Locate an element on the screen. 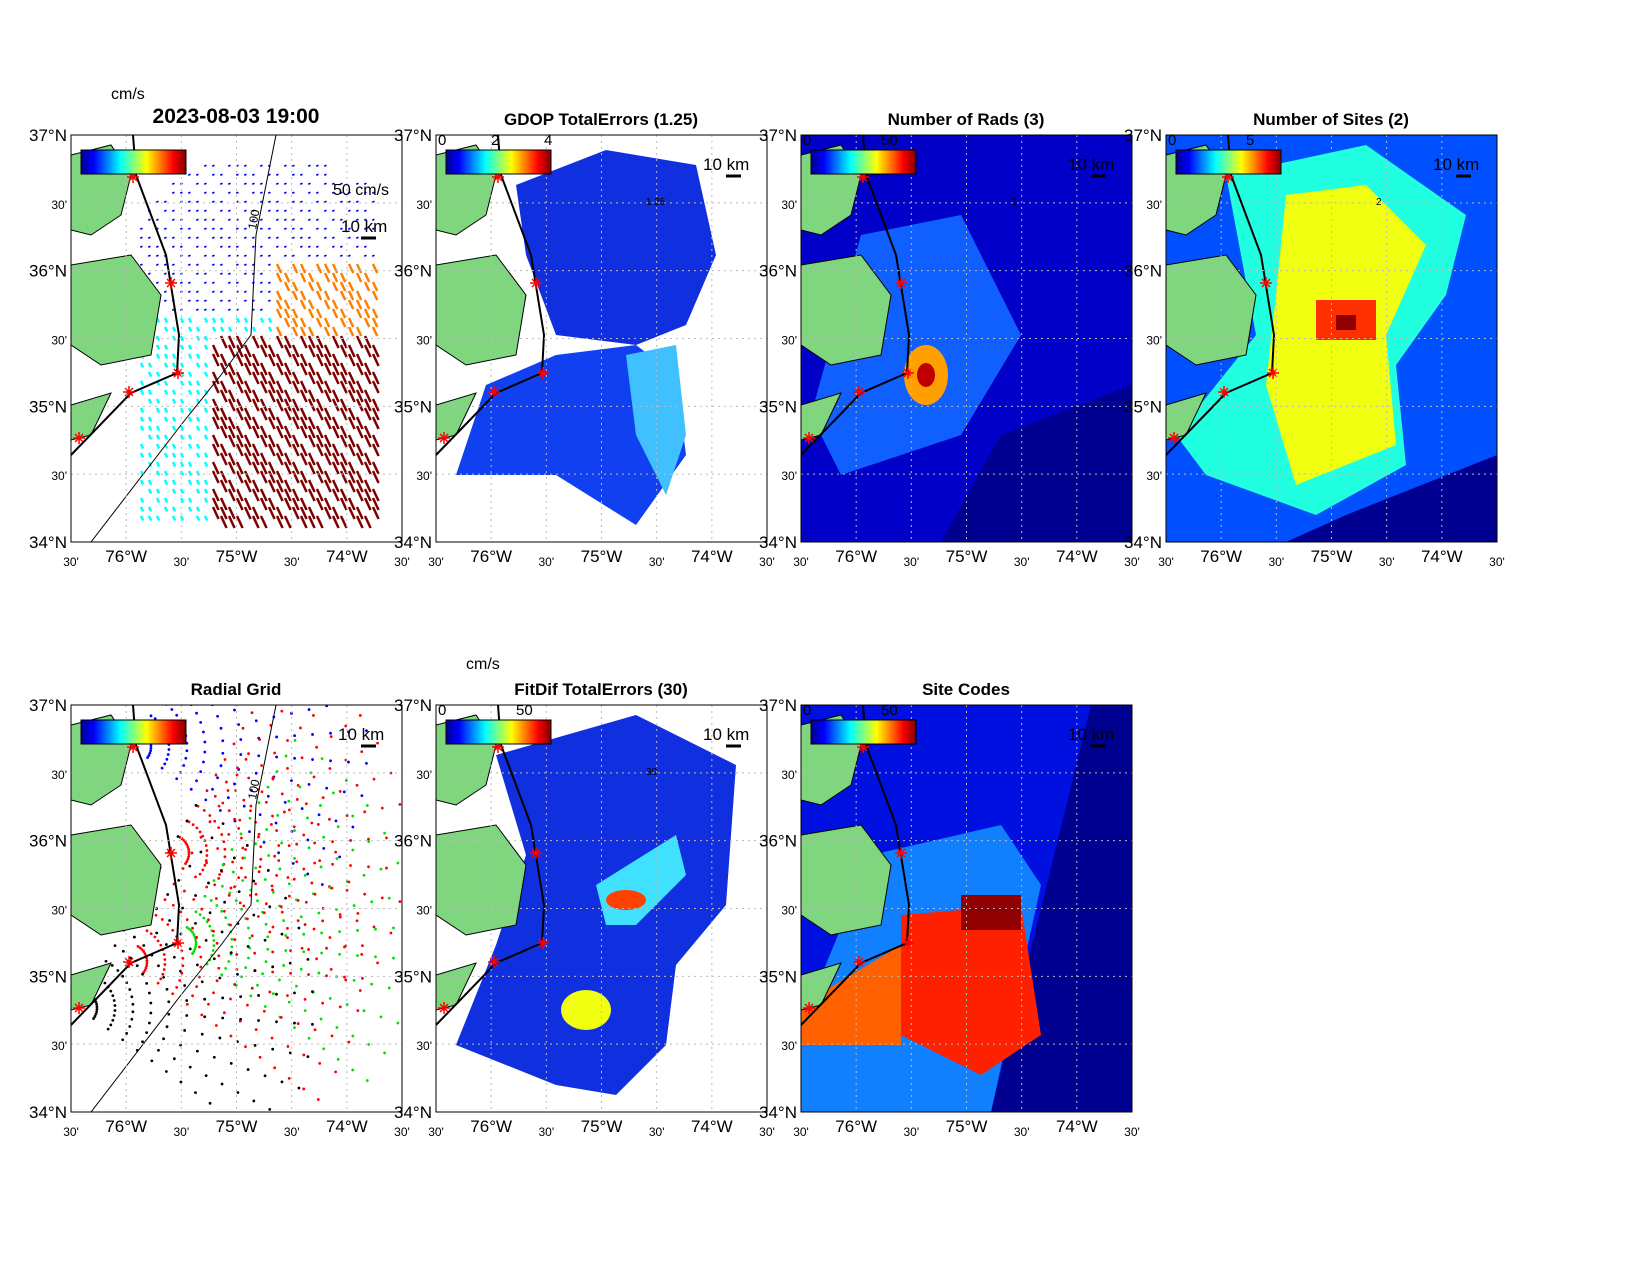 This screenshot has width=1650, height=1275. lat-tick: 30' is located at coordinates (1154, 476).